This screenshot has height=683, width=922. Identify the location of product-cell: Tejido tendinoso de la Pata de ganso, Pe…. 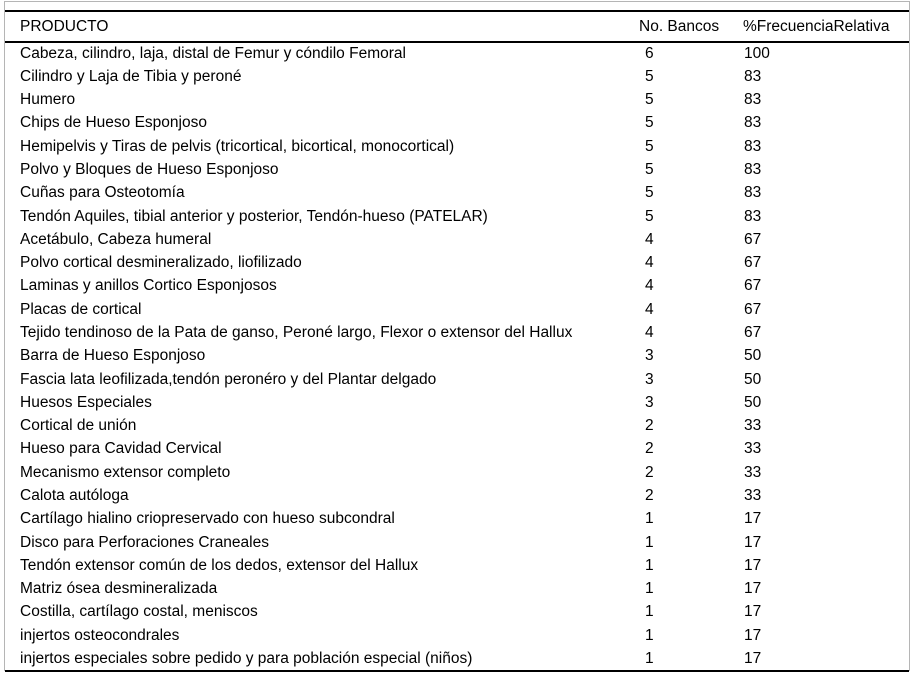
(296, 333).